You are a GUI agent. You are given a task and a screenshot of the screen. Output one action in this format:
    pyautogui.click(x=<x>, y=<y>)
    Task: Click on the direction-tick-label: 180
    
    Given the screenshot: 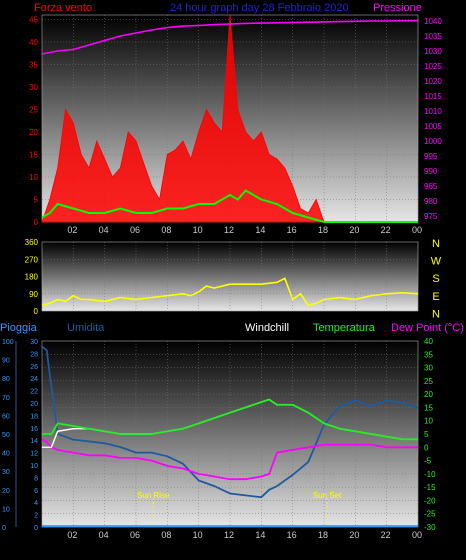 What is the action you would take?
    pyautogui.click(x=32, y=277)
    